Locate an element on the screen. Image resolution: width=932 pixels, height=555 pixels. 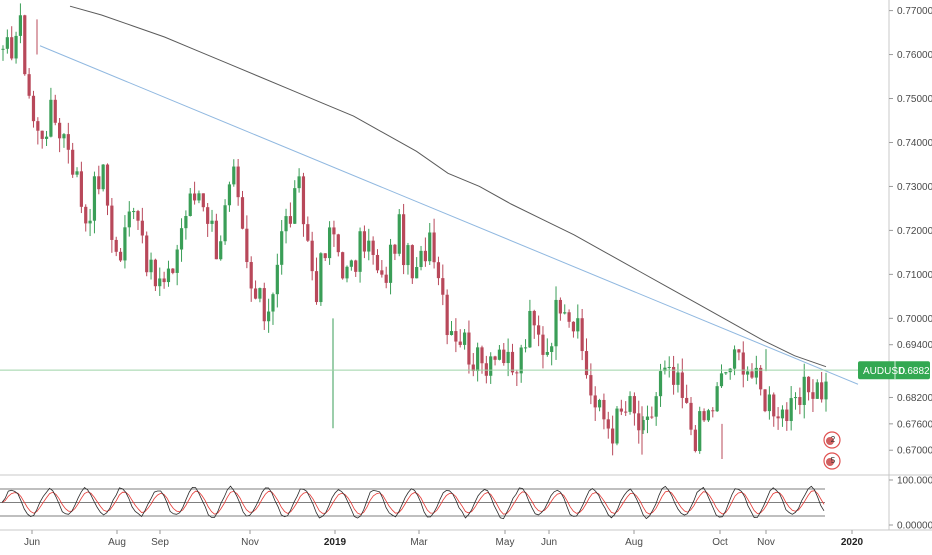
oscillator-pane is located at coordinates (412, 502).